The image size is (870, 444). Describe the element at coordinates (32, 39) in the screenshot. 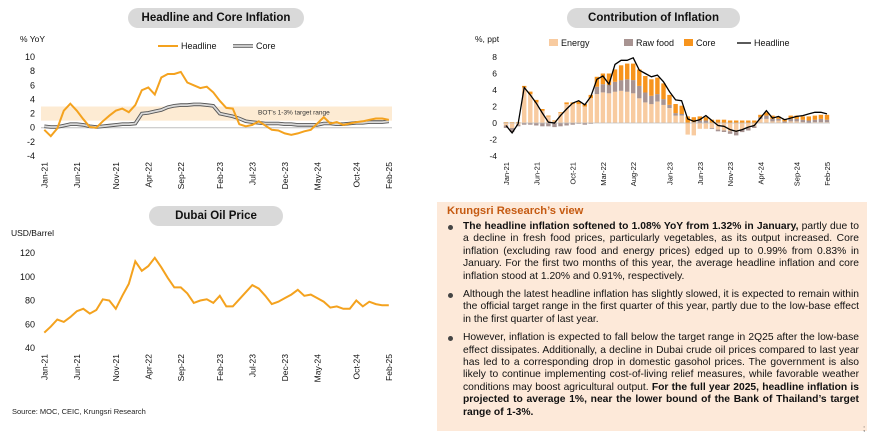

I see `c1-ylabel: % YoY` at that location.